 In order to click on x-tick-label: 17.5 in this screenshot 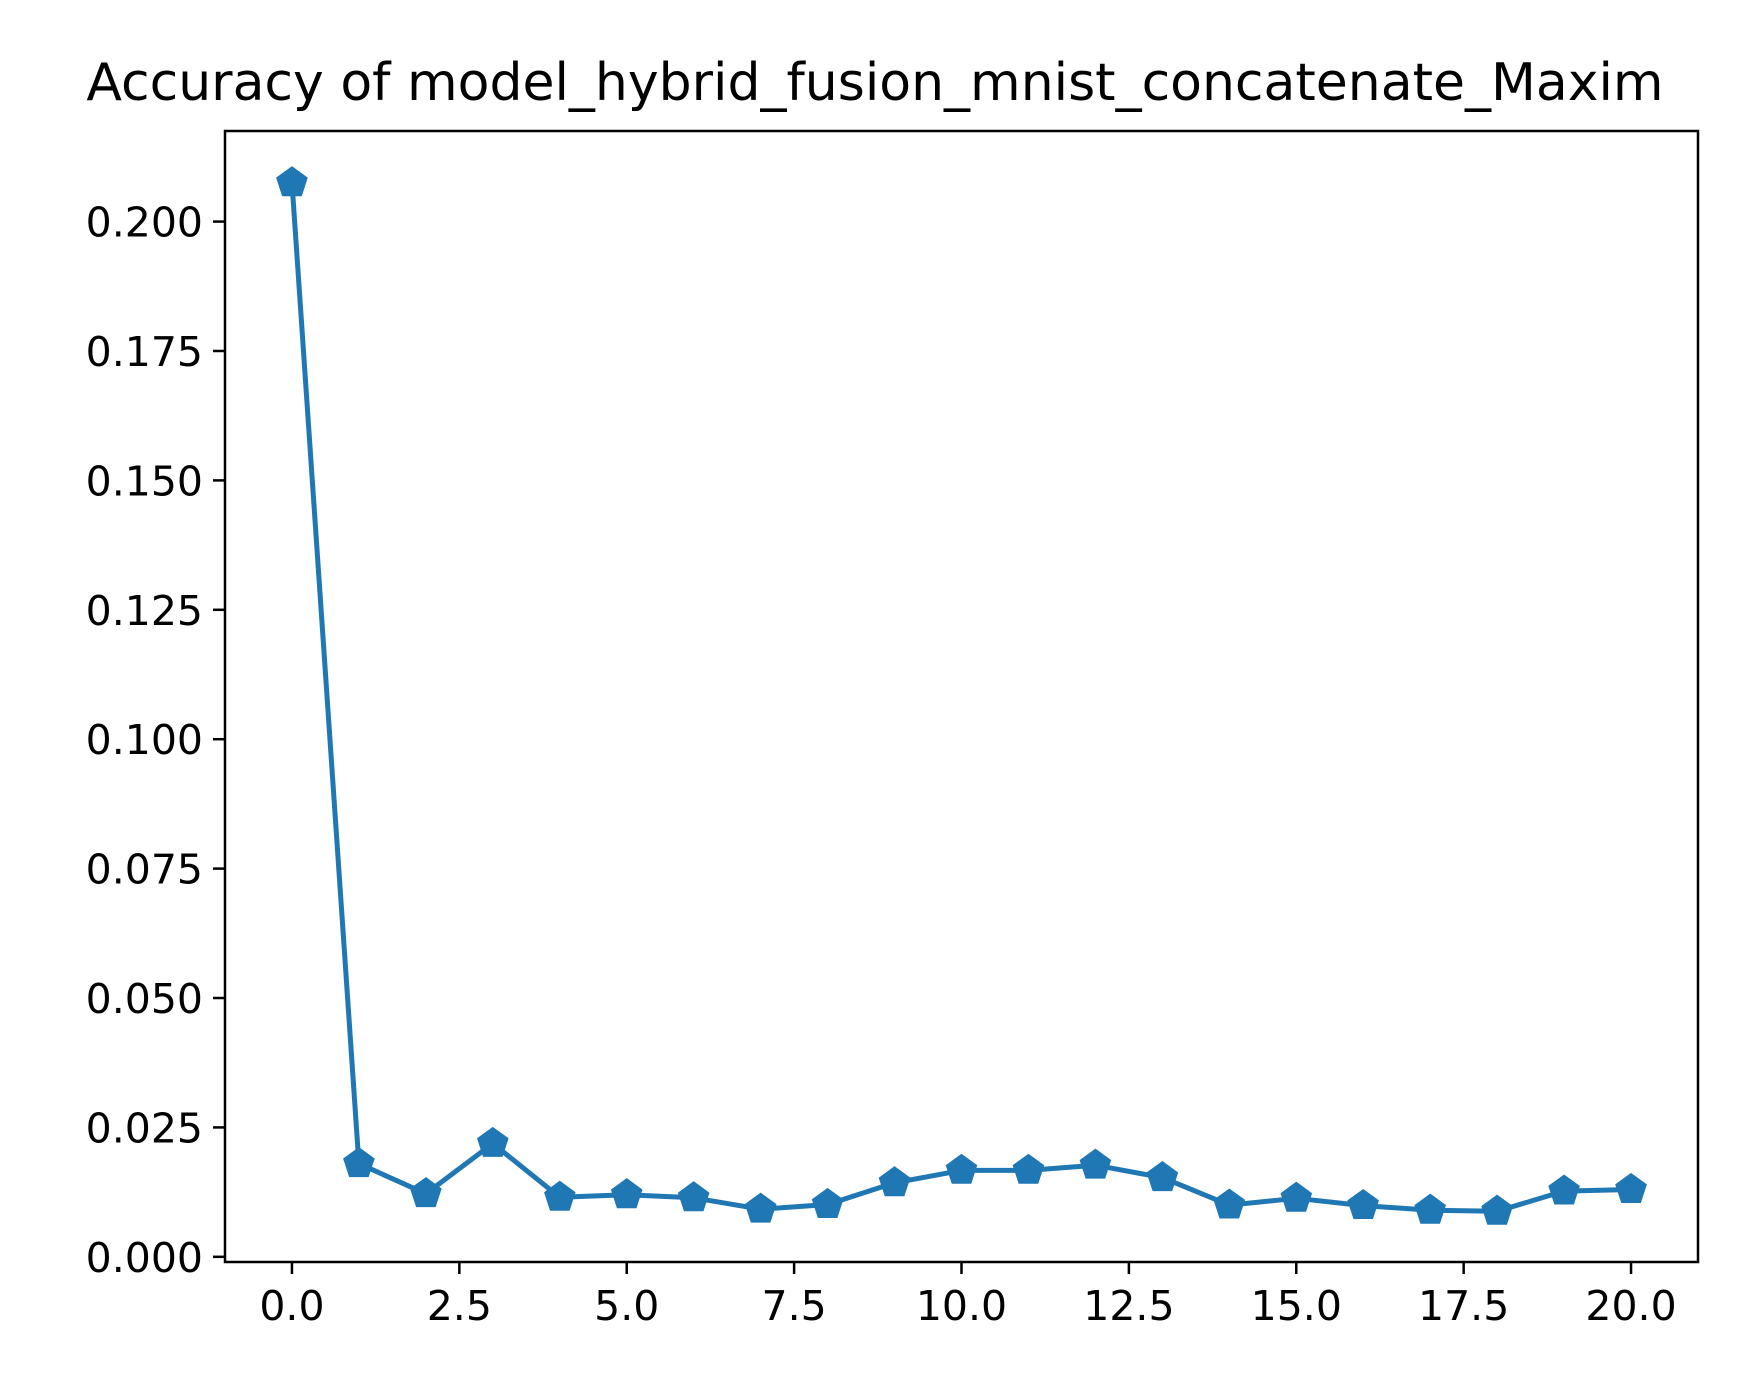, I will do `click(1463, 1306)`.